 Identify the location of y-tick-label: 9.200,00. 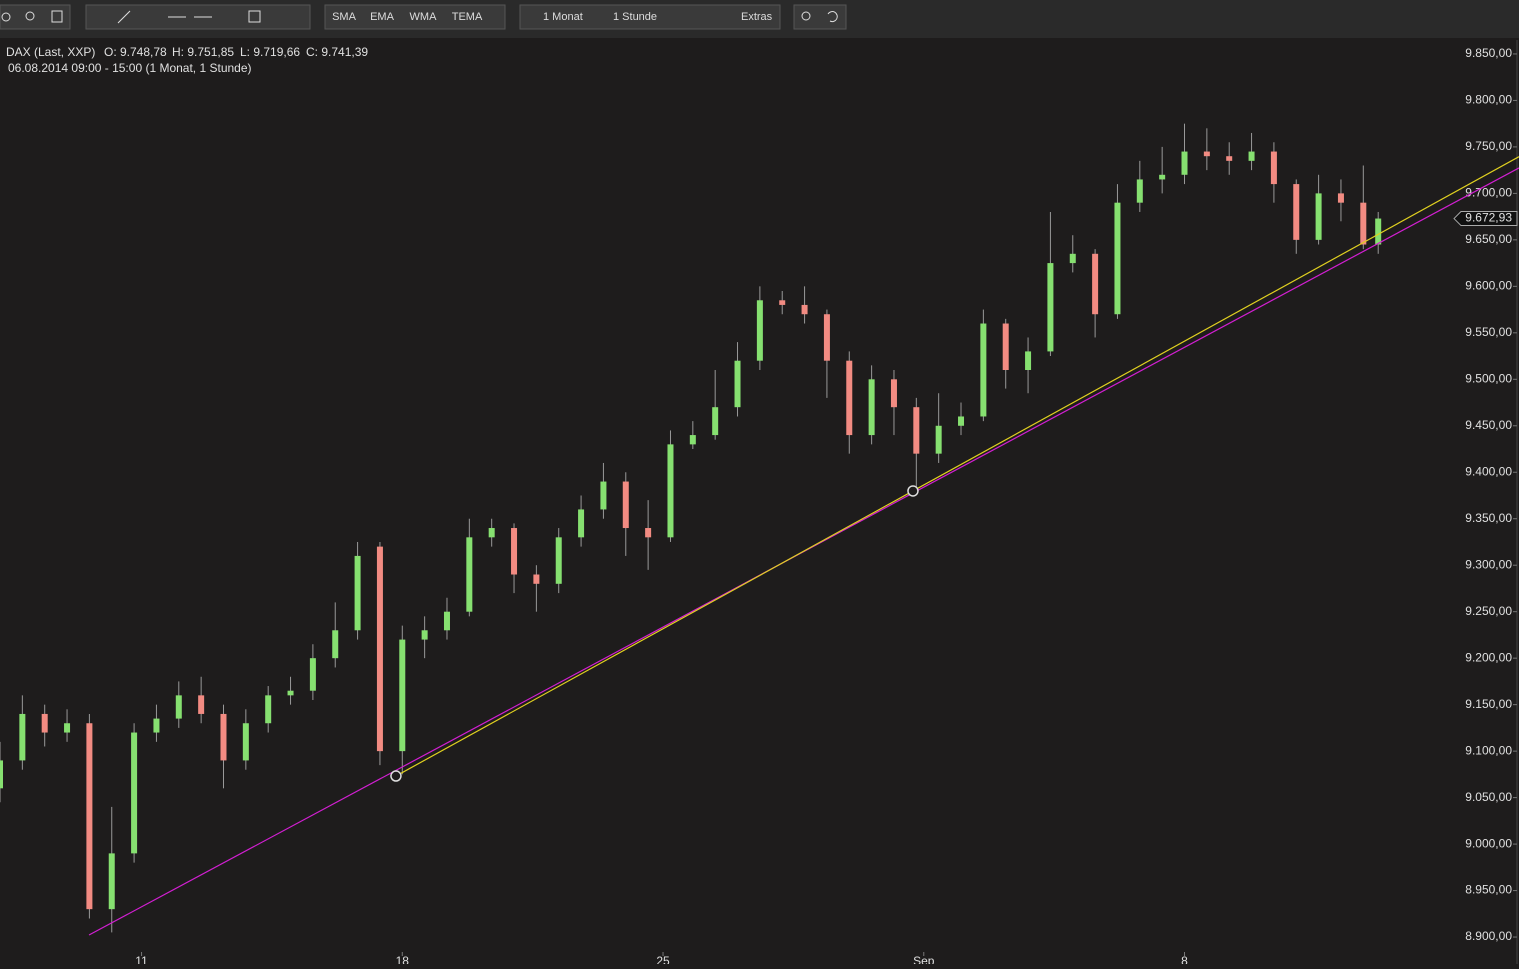
(1488, 657).